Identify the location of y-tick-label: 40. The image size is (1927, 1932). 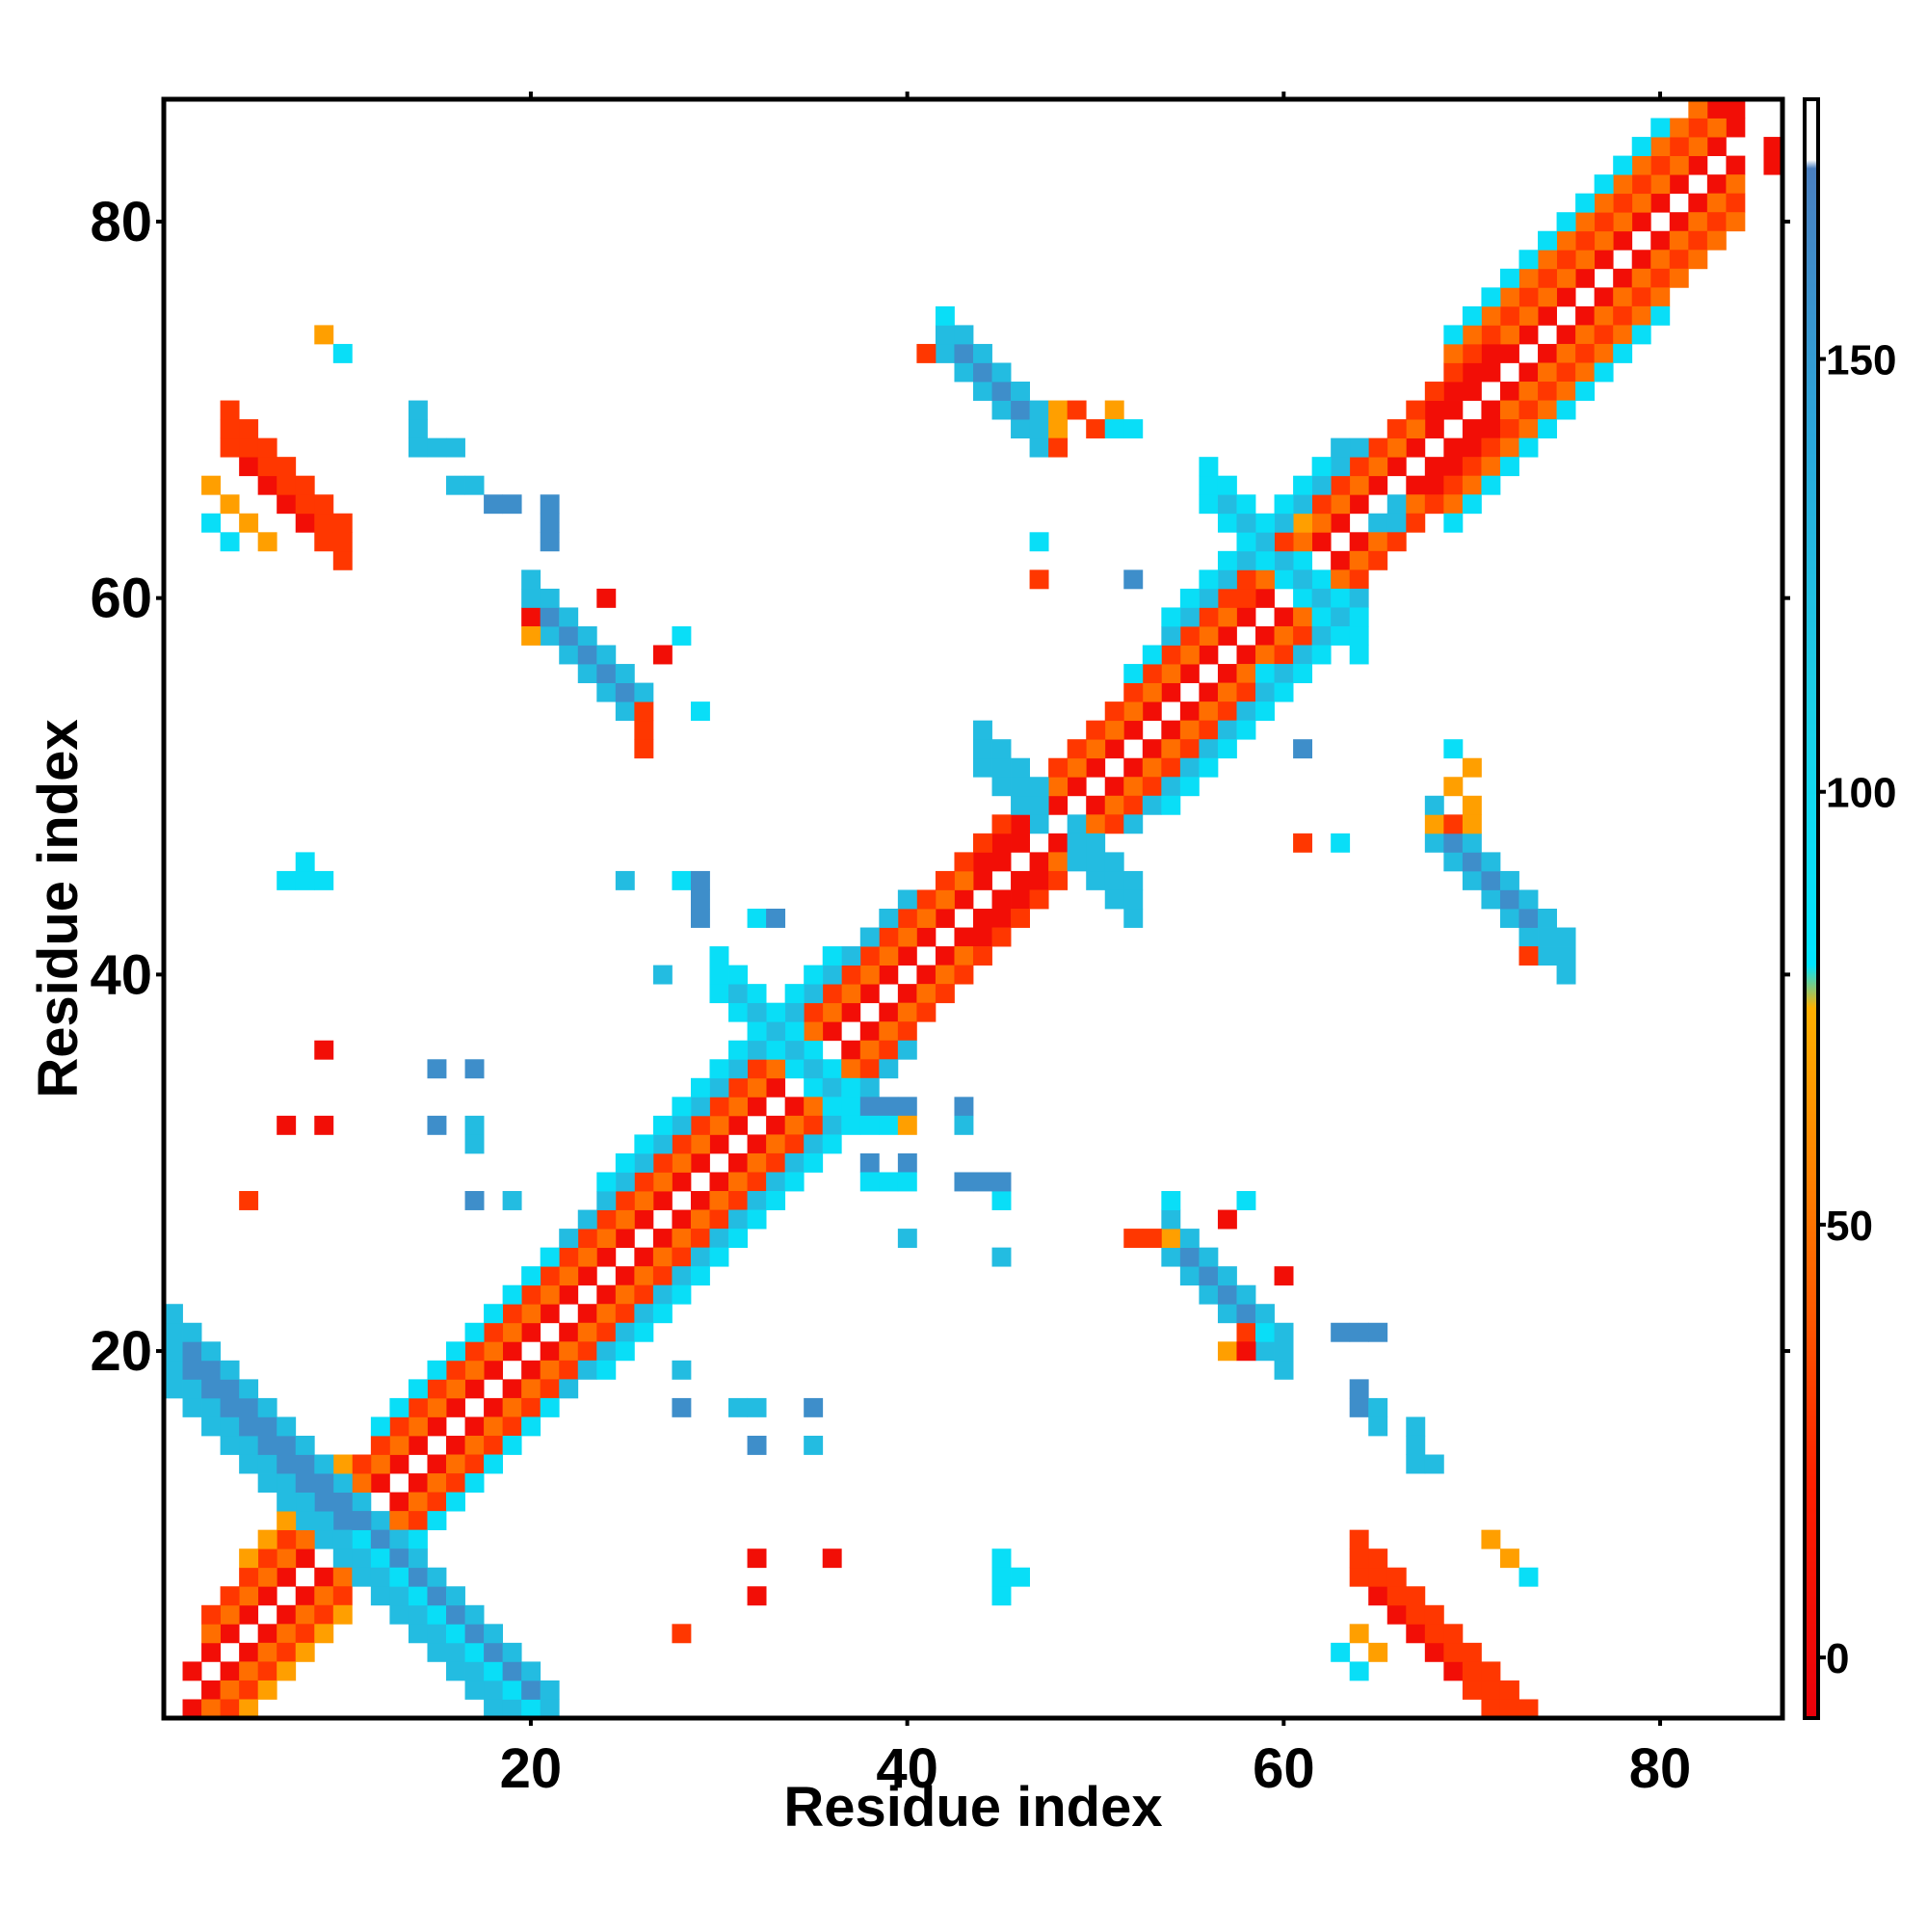
(121, 974).